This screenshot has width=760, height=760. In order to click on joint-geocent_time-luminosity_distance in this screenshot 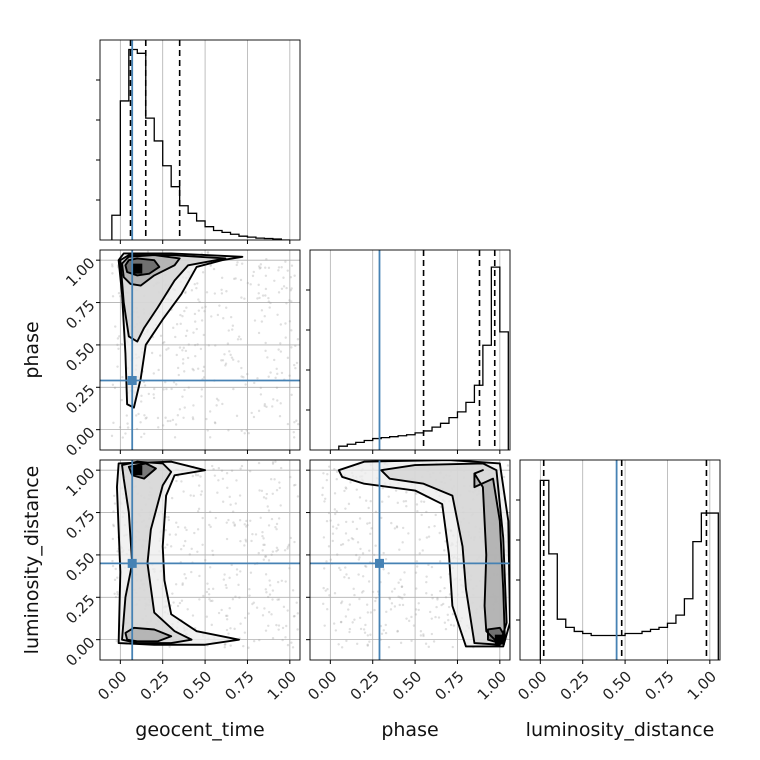, I will do `click(200, 560)`.